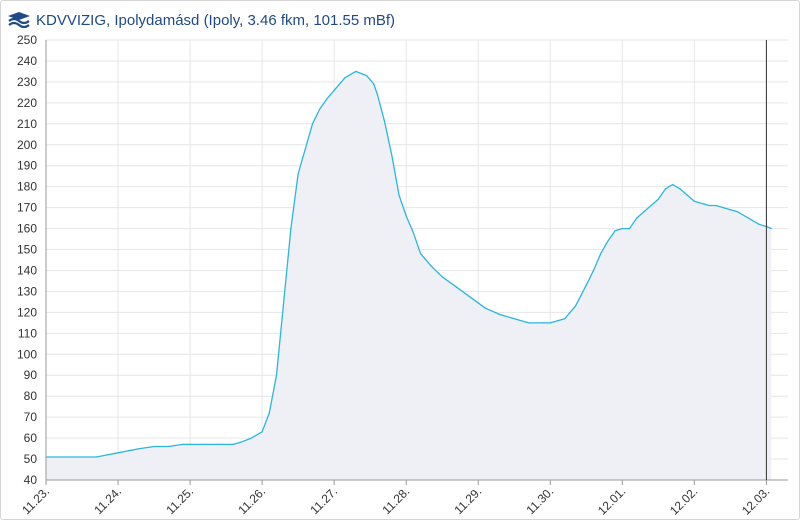 This screenshot has height=520, width=800. I want to click on x-tick-label: 11.25., so click(179, 500).